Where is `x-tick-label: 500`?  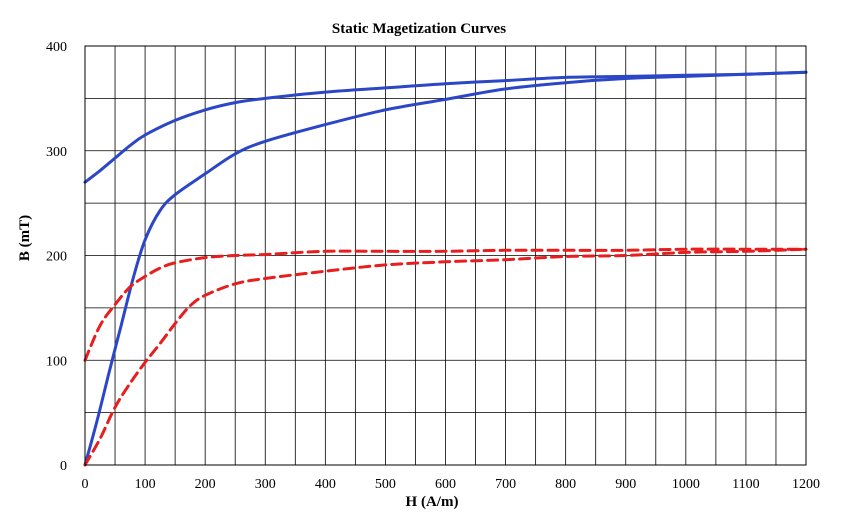 x-tick-label: 500 is located at coordinates (385, 484).